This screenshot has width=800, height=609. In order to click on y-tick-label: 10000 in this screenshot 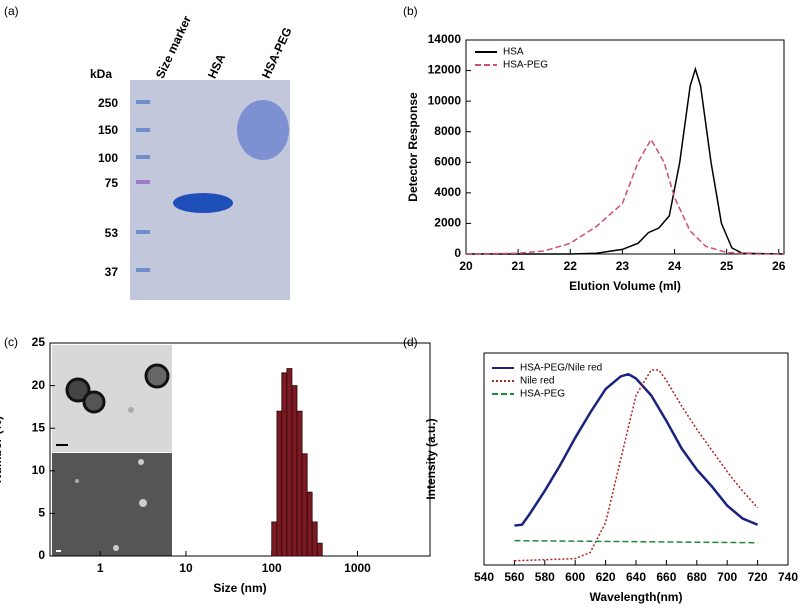, I will do `click(445, 100)`.